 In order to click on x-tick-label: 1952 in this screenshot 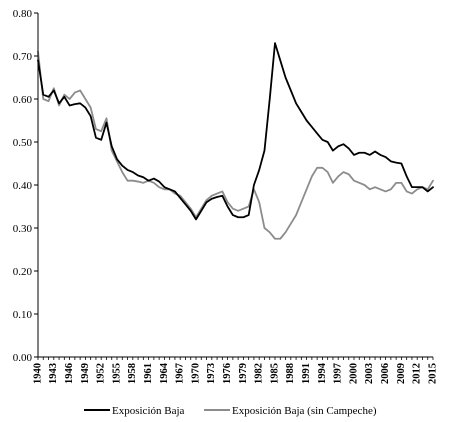, I will do `click(101, 373)`.